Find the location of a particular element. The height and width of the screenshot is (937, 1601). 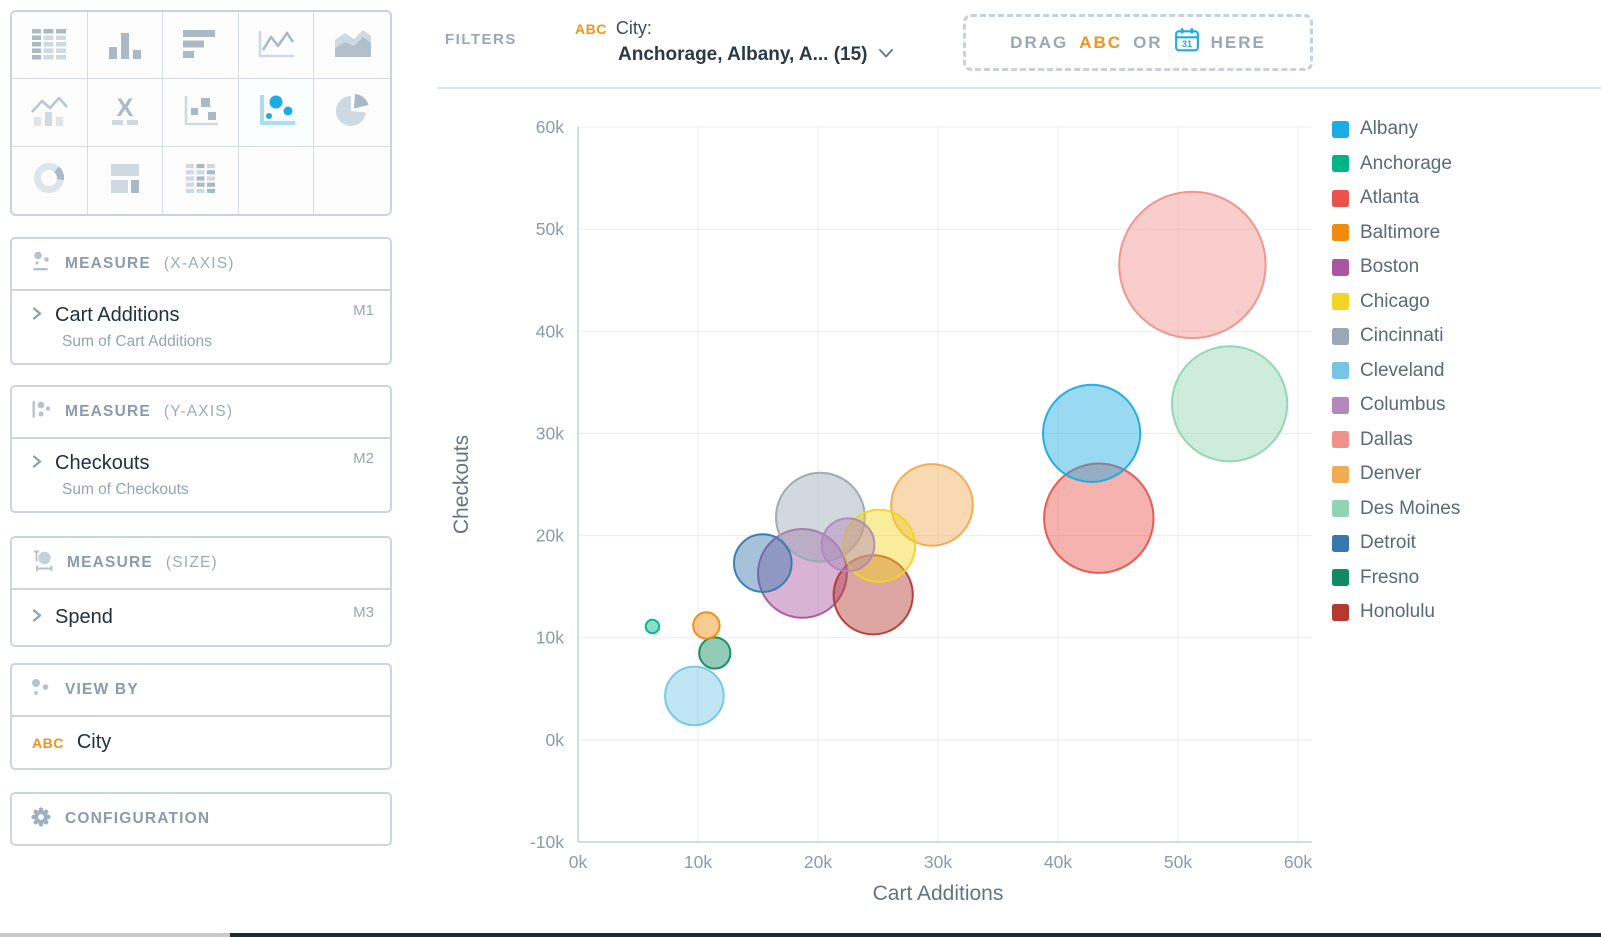

legend-label: Detroit is located at coordinates (1388, 543).